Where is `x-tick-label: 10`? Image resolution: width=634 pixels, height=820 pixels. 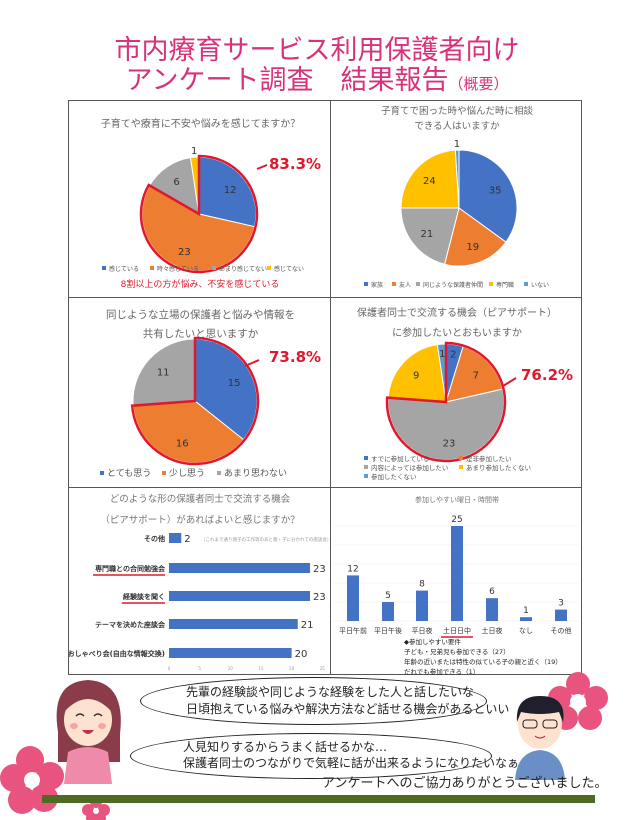 x-tick-label: 10 is located at coordinates (231, 668).